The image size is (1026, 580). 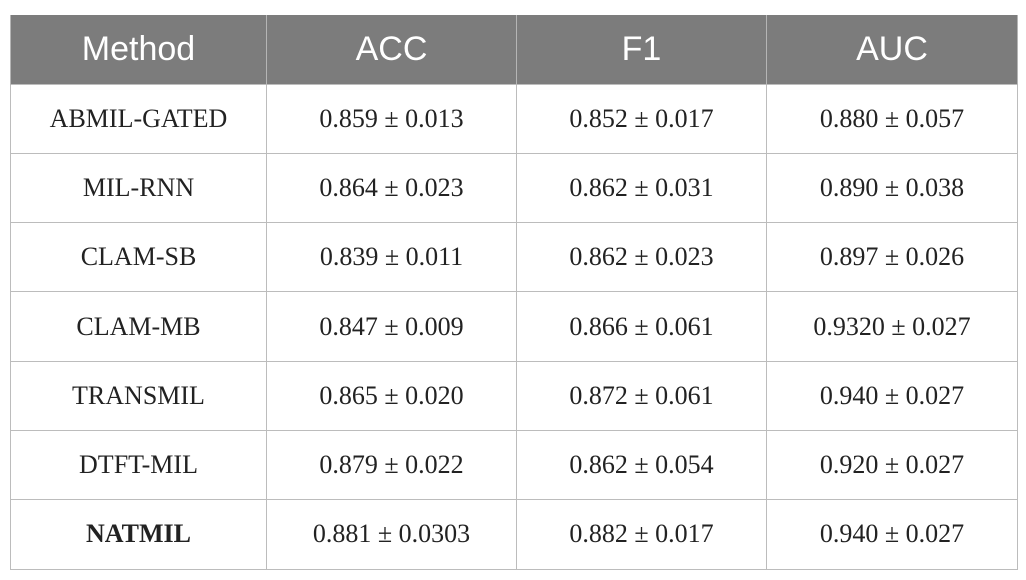 I want to click on cell-acc: 0.879 ± 0.022, so click(x=391, y=465).